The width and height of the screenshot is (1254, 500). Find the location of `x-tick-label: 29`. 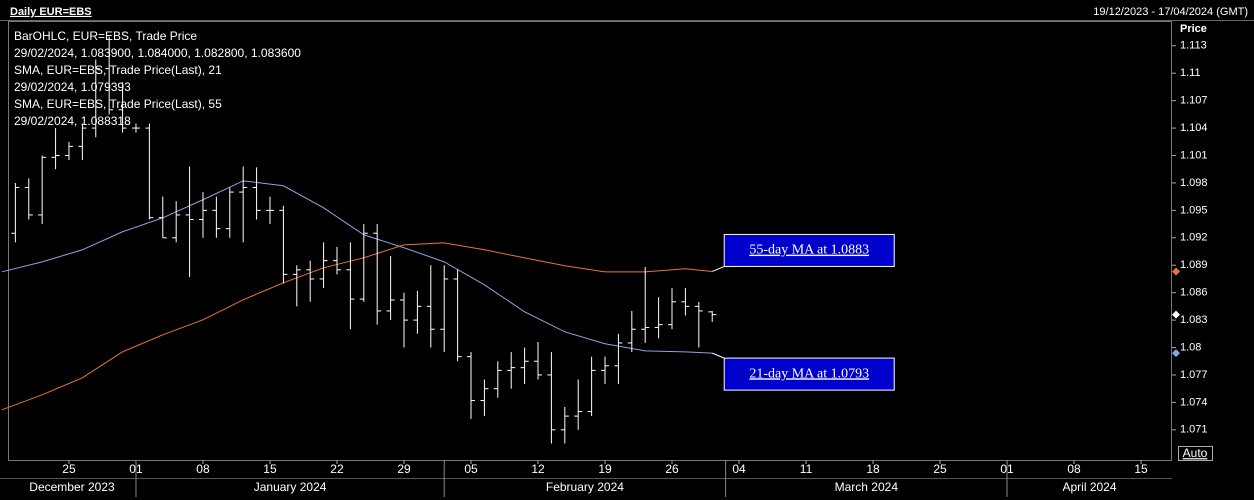

x-tick-label: 29 is located at coordinates (404, 469).